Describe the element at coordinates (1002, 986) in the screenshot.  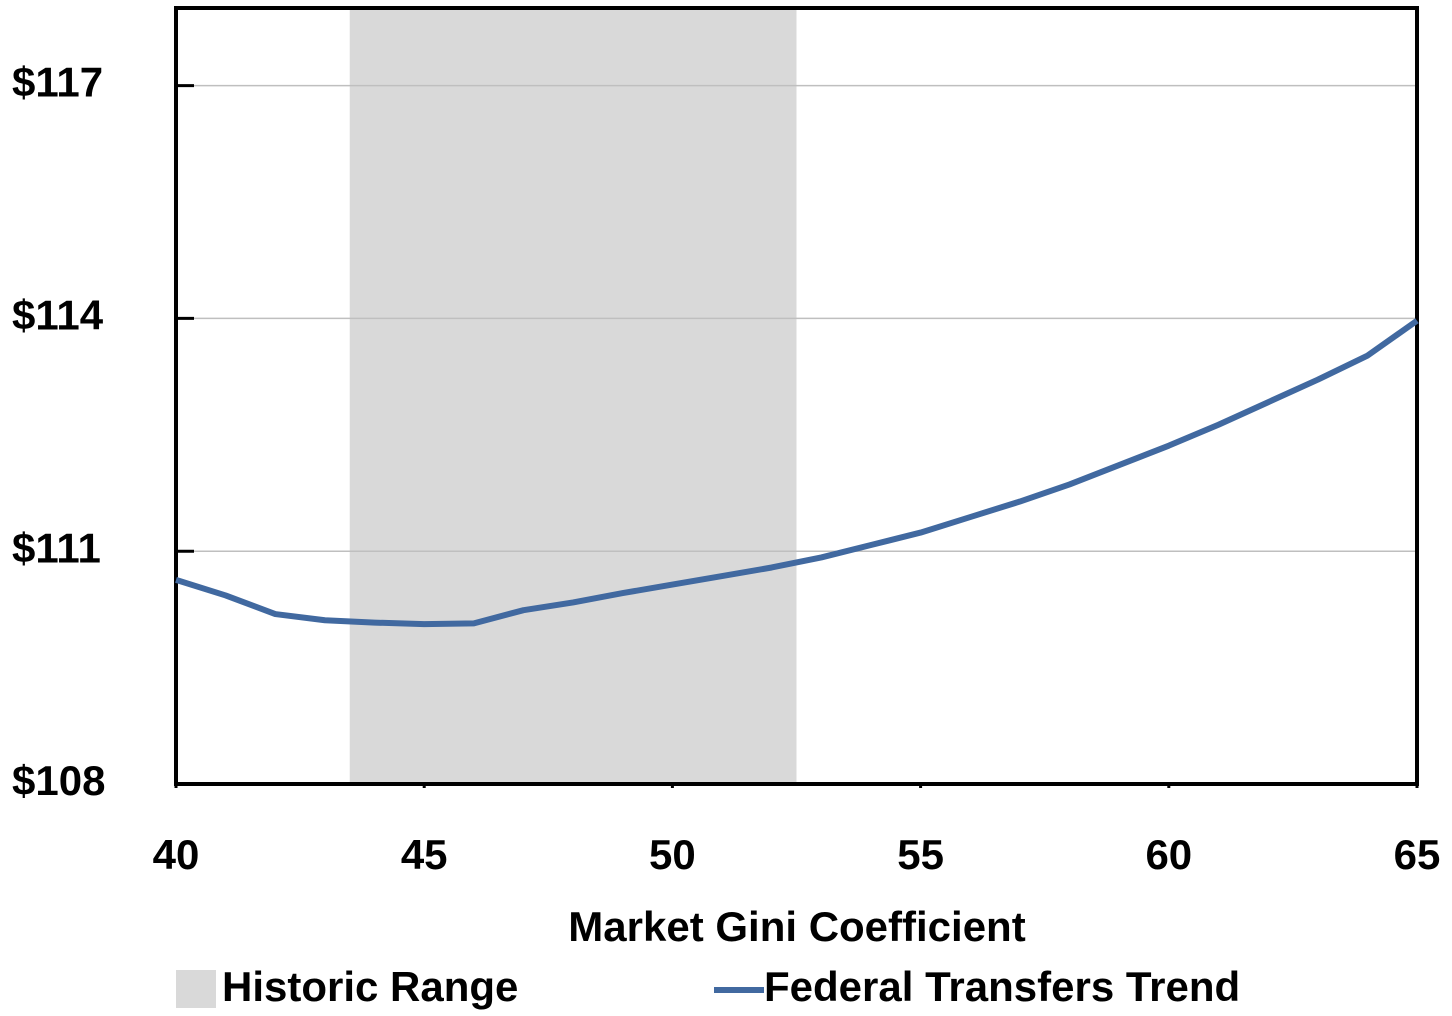
I see `legend-label: Federal Transfers Trend` at that location.